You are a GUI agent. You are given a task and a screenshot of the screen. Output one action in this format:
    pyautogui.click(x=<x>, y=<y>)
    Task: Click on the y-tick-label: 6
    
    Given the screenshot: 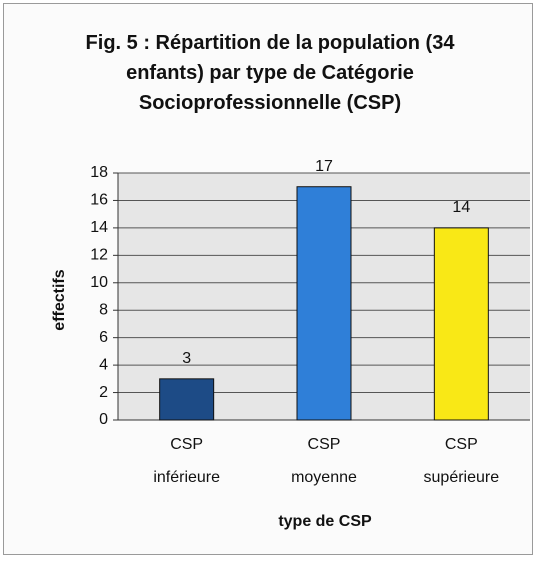 What is the action you would take?
    pyautogui.click(x=103, y=337)
    